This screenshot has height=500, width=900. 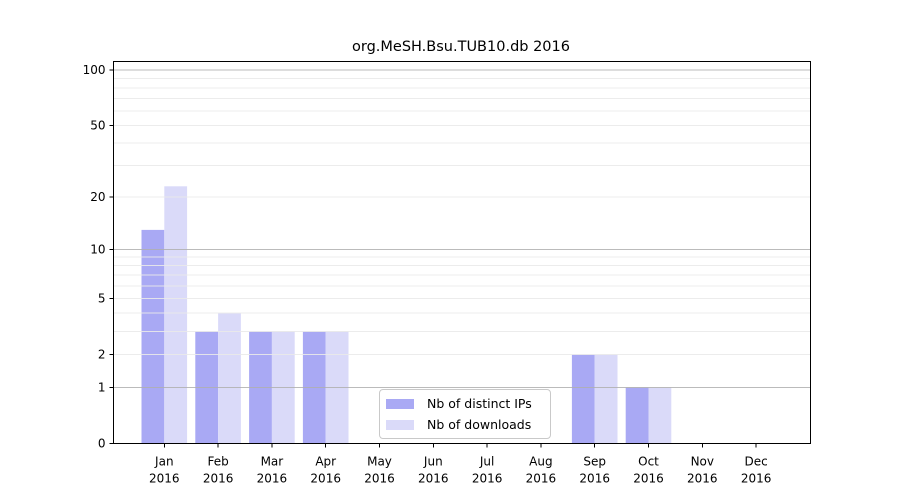 I want to click on legend-item-downloads: Nb of downloads, so click(x=465, y=424).